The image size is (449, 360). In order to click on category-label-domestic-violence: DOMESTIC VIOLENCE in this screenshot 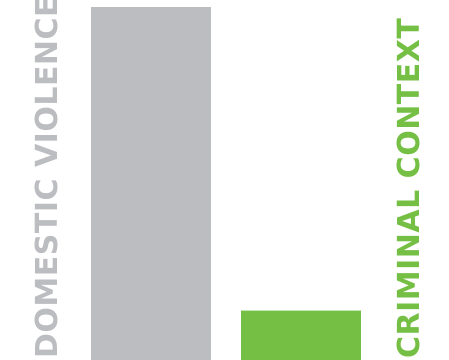, I will do `click(47, 179)`.